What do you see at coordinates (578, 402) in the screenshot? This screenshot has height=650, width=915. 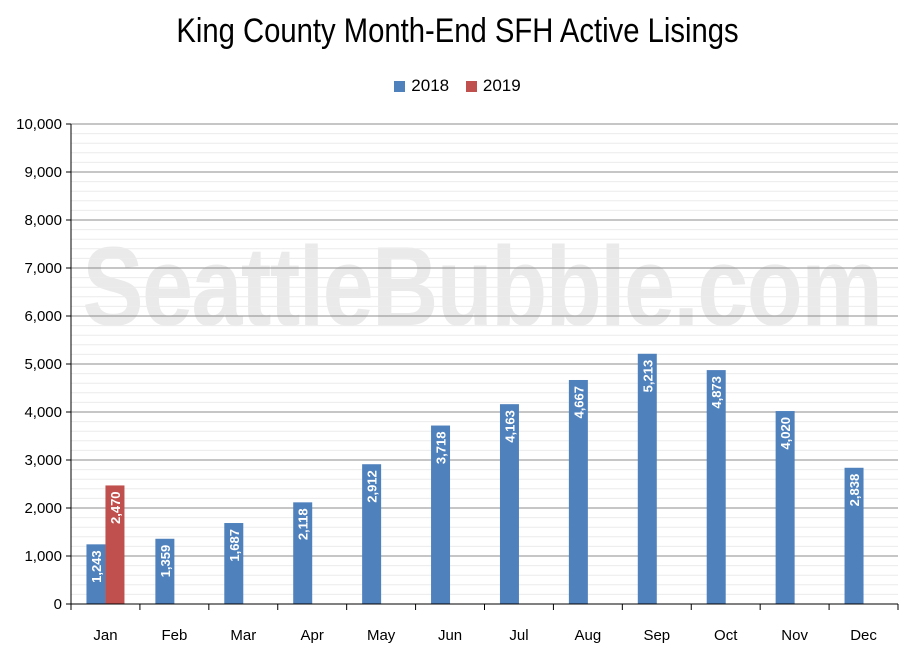 I see `data-label: 4,667` at bounding box center [578, 402].